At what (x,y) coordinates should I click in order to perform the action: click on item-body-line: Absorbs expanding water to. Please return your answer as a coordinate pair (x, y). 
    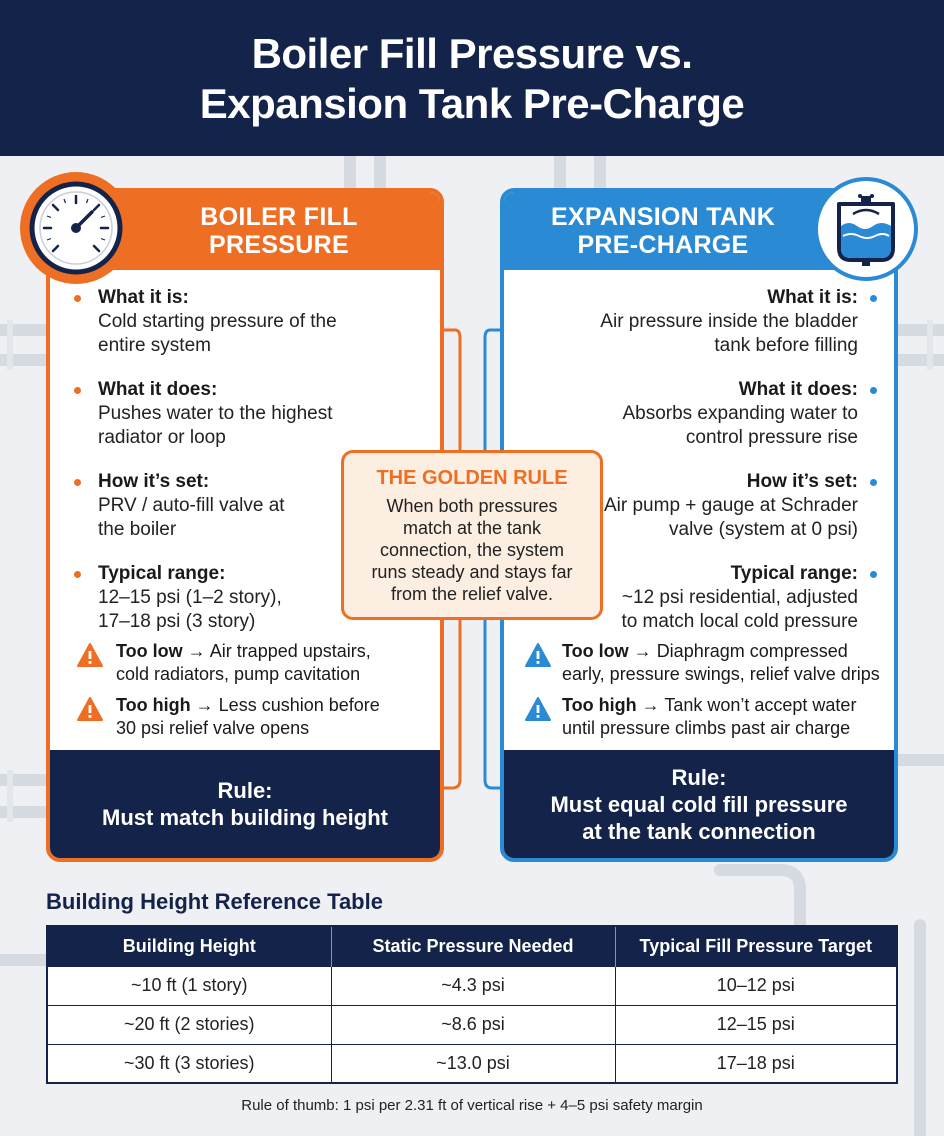
    Looking at the image, I should click on (740, 413).